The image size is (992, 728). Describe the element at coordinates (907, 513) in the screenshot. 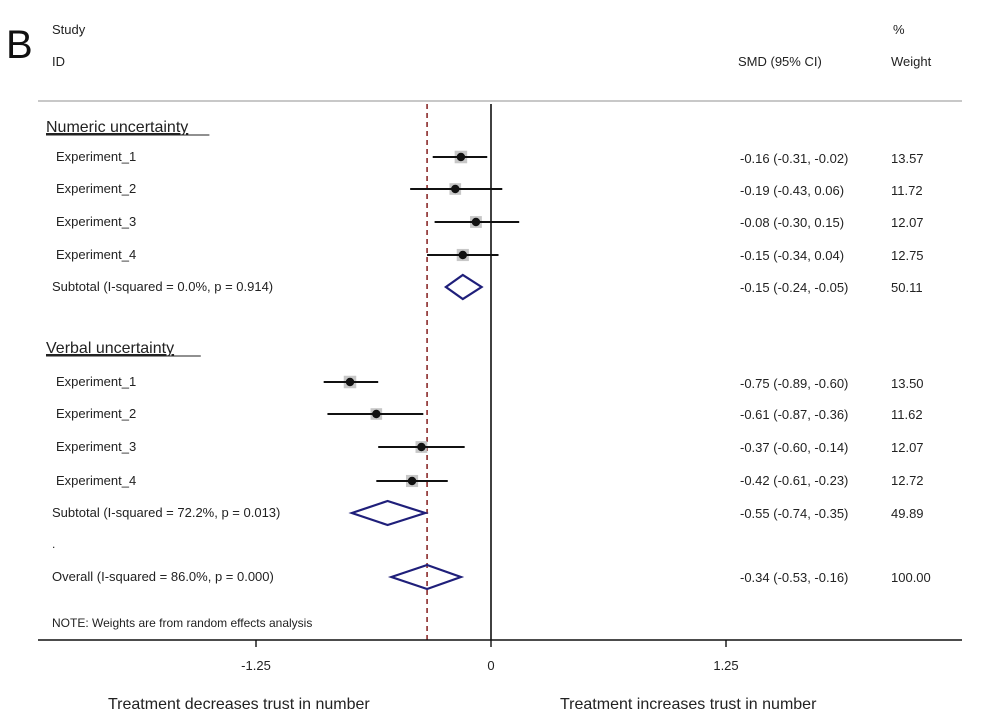

I see `subtotal-weight-text: 49.89` at that location.